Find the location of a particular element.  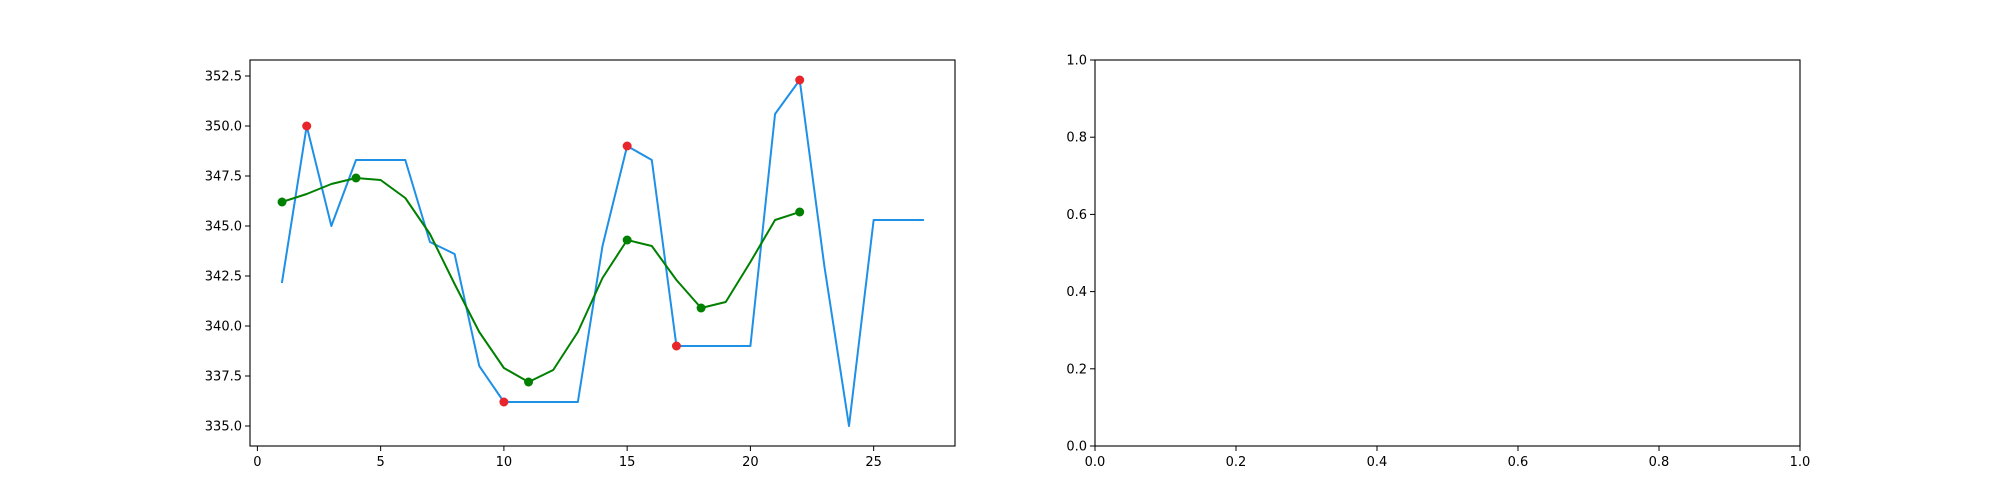

x-tick-label: 1.0 is located at coordinates (1800, 462).